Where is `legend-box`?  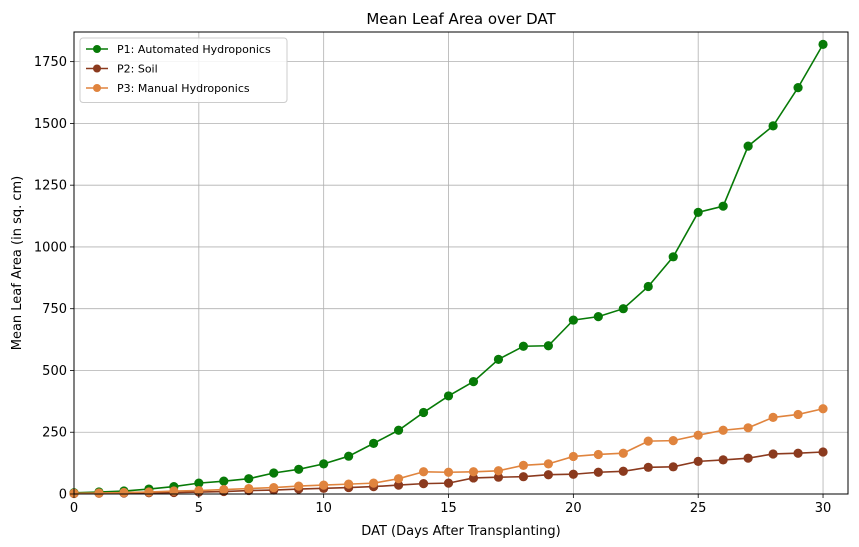
legend-box is located at coordinates (183, 70).